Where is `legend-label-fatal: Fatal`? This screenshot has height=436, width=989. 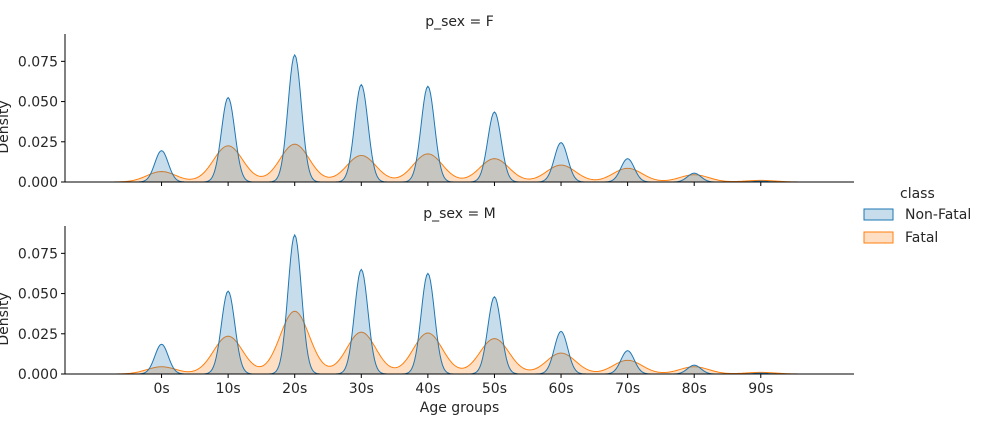
legend-label-fatal: Fatal is located at coordinates (921, 238).